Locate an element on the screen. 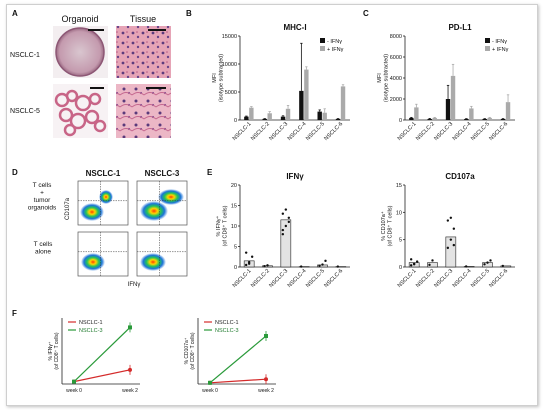 The width and height of the screenshot is (544, 410). panel-e-cd107a-y-label: % CD107a⁺(of CD8⁺ T cells) is located at coordinates (387, 225).